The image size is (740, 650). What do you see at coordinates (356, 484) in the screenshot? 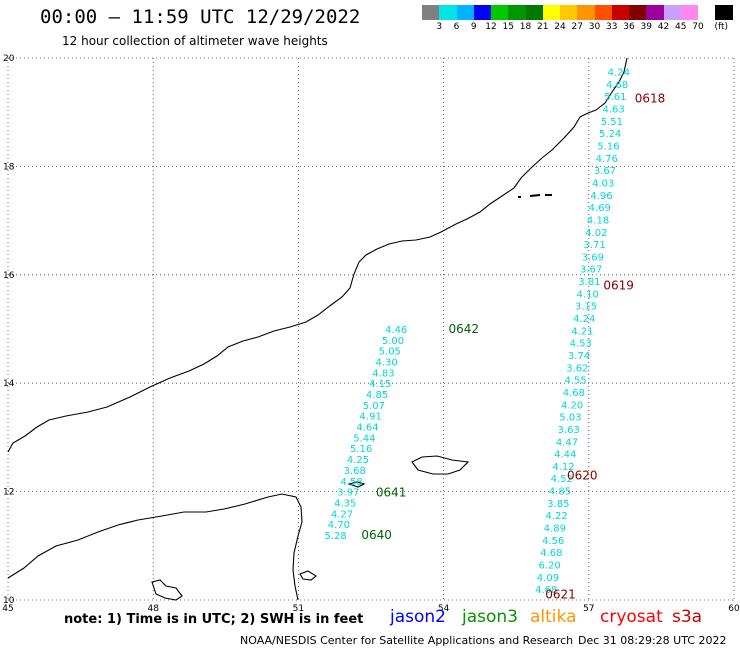
I see `abd-al-kuri-island` at bounding box center [356, 484].